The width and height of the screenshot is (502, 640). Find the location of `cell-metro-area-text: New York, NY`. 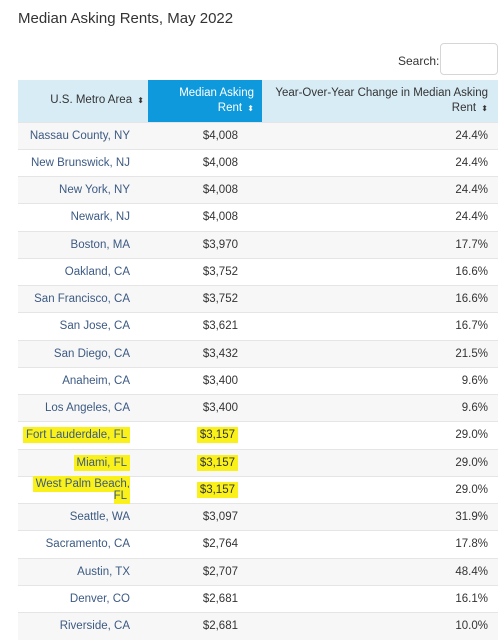

cell-metro-area-text: New York, NY is located at coordinates (94, 190).